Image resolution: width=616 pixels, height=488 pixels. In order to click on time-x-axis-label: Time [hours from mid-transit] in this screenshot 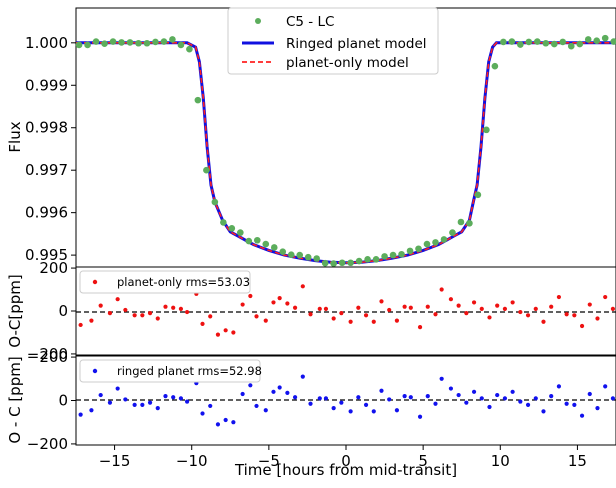, I will do `click(345, 470)`.